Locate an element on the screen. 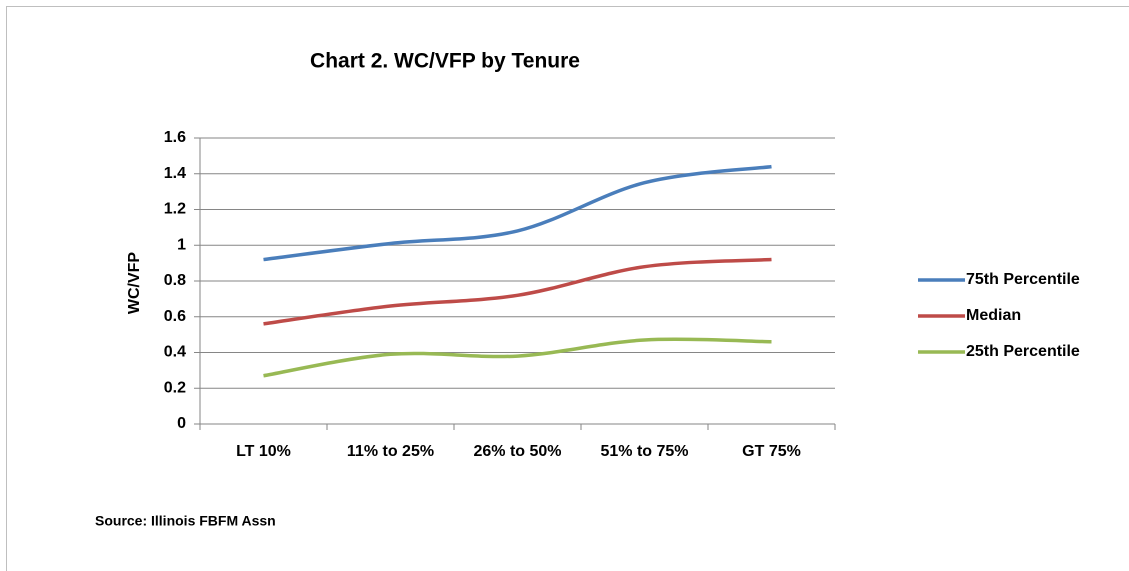  x-tick-label: 11% to 25% is located at coordinates (390, 451).